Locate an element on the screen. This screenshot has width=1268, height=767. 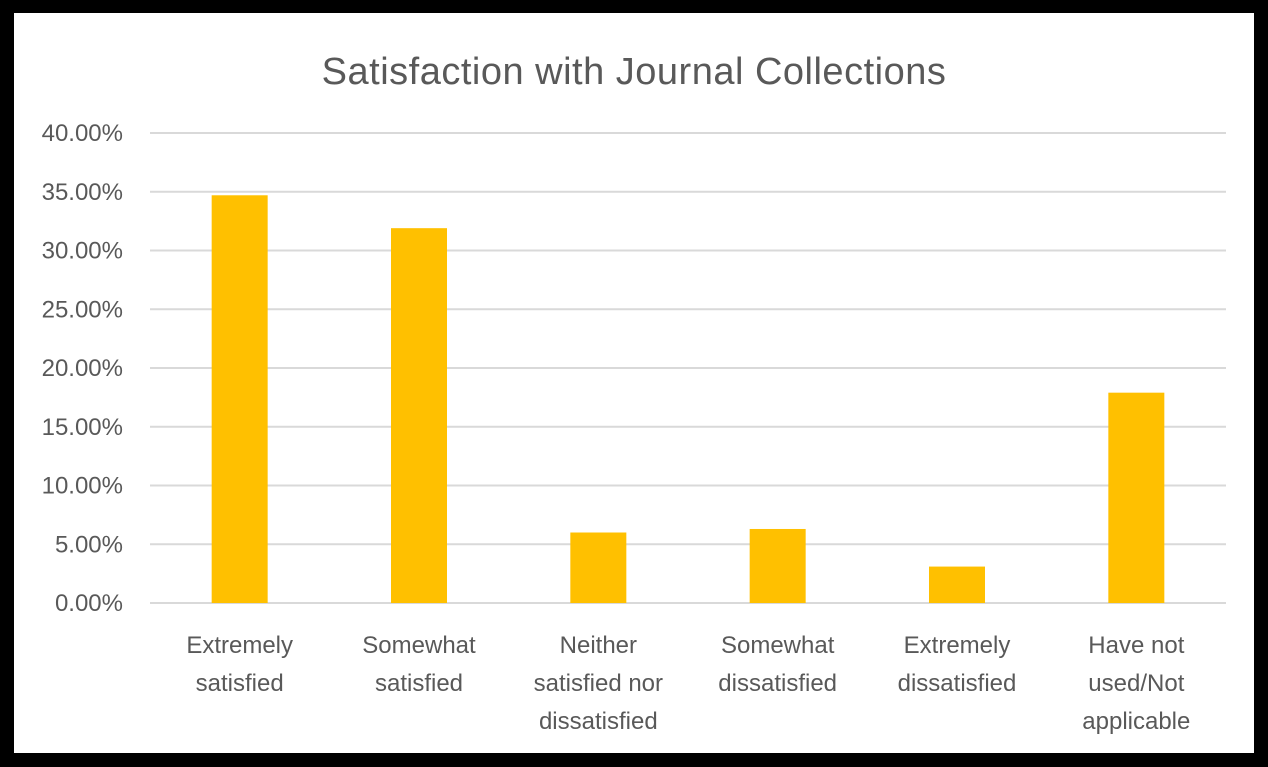
y-tick-label: 5.00% is located at coordinates (89, 544).